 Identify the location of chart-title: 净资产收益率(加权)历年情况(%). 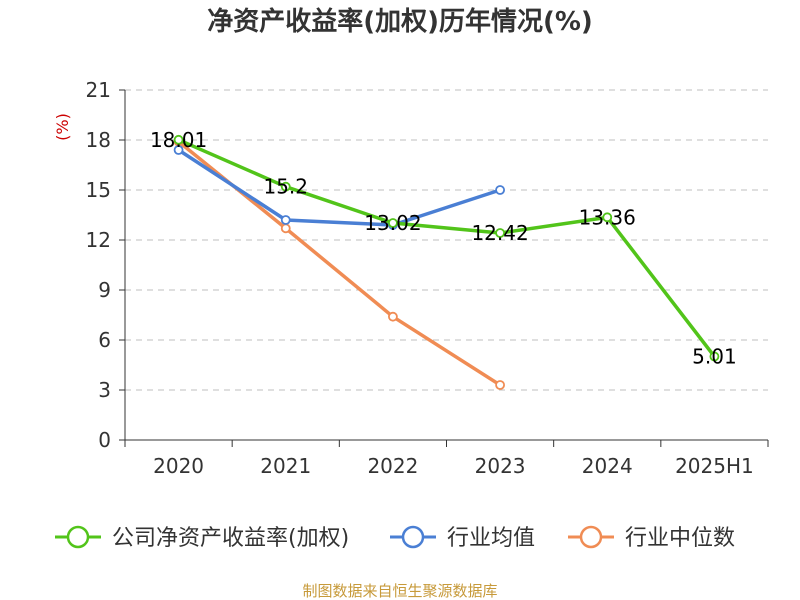
(400, 21).